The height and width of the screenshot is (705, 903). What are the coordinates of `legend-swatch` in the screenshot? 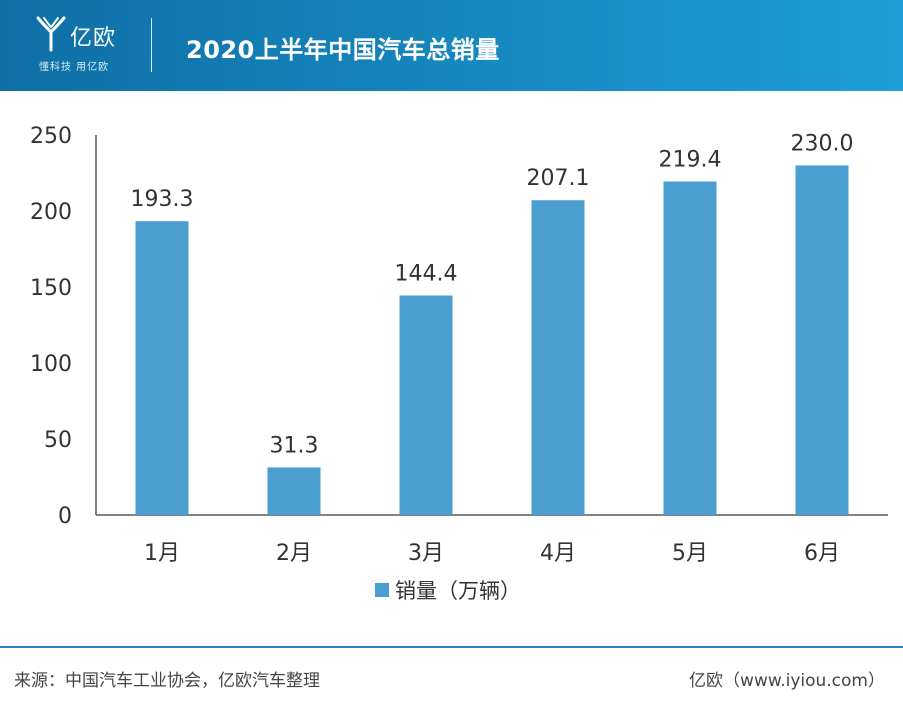 It's located at (382, 590).